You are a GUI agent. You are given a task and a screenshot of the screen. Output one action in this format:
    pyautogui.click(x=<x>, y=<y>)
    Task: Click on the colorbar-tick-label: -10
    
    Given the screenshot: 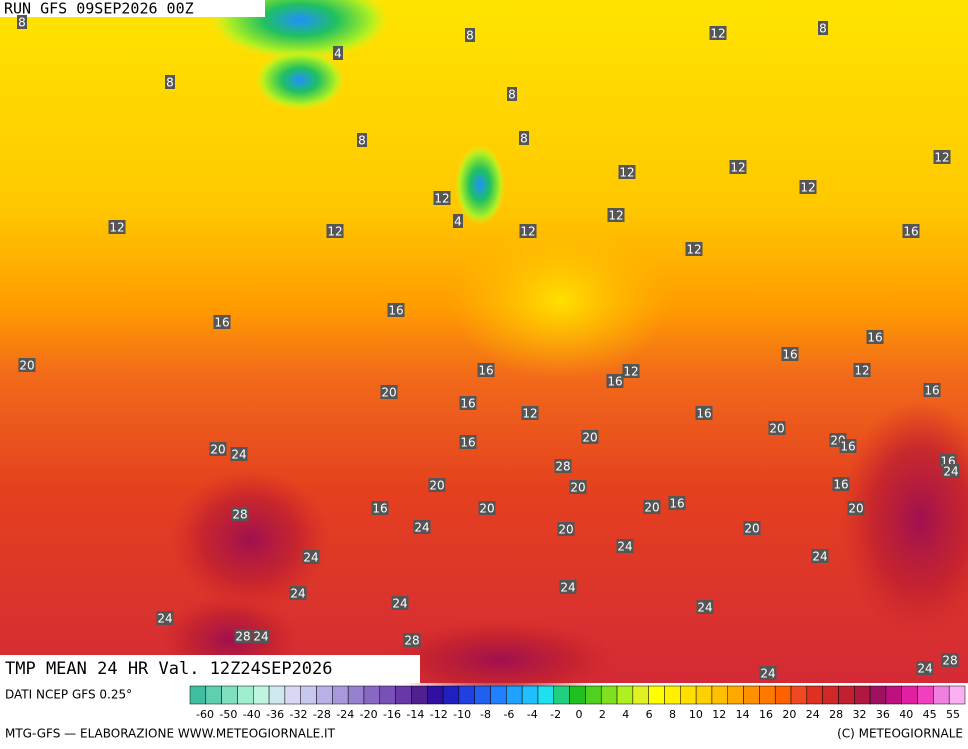 What is the action you would take?
    pyautogui.click(x=462, y=714)
    